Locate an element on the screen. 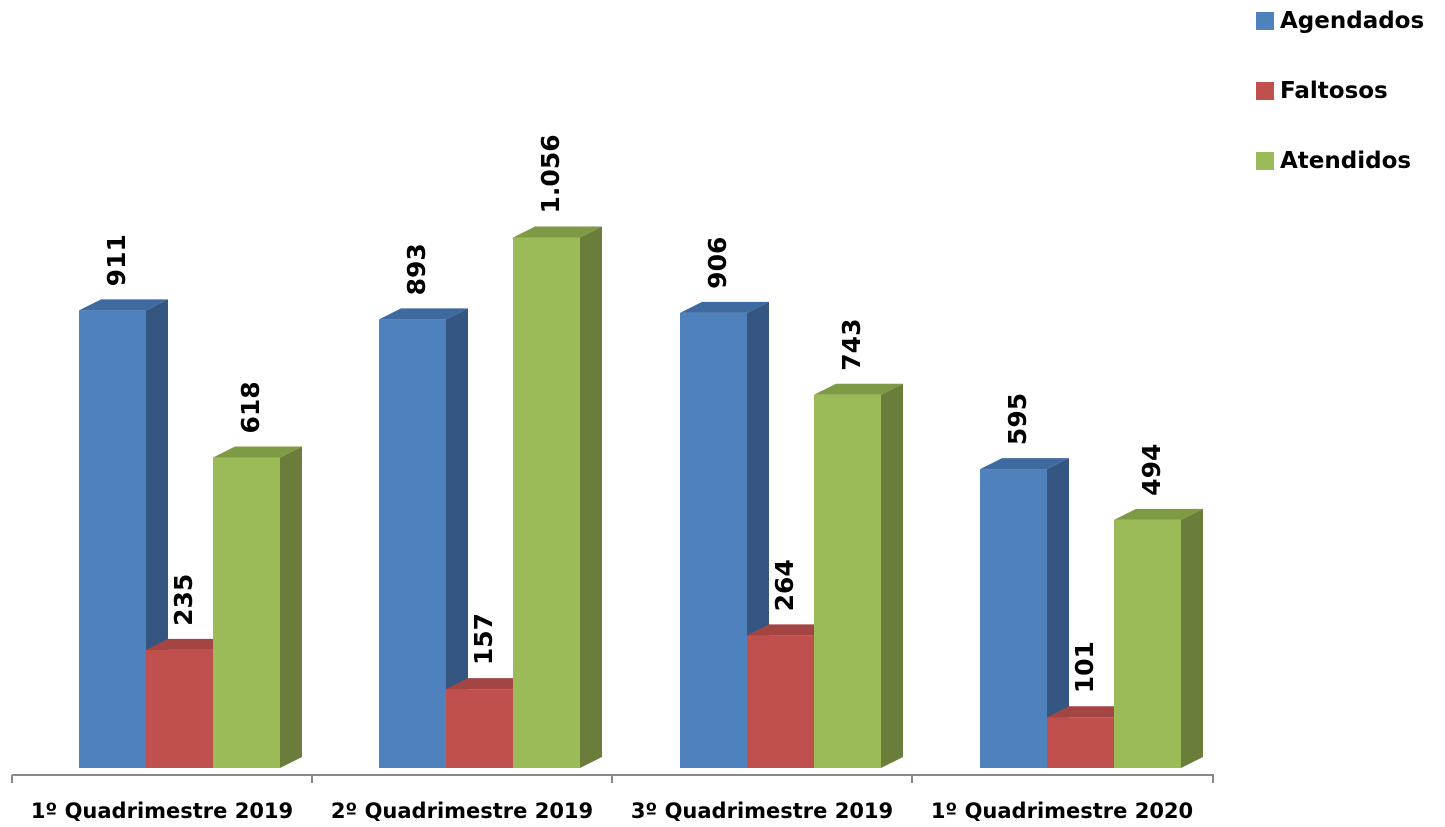 This screenshot has height=827, width=1445. agendados-value-label-4: 595 is located at coordinates (1017, 419).